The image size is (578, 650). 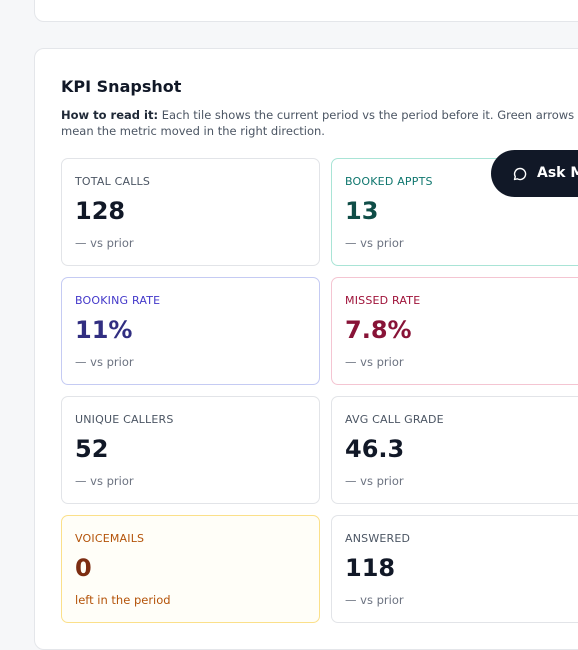 I want to click on kpi-label: BOOKED APPTS, so click(x=389, y=181).